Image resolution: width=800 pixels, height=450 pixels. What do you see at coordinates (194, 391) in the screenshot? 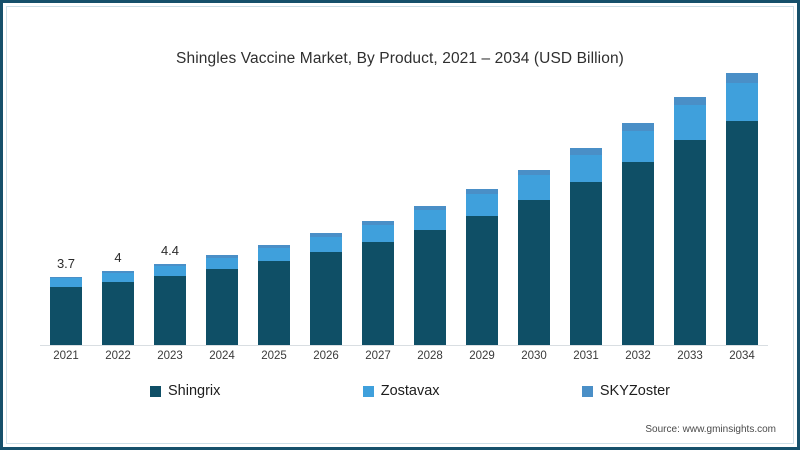
I see `legend-label: Shingrix` at bounding box center [194, 391].